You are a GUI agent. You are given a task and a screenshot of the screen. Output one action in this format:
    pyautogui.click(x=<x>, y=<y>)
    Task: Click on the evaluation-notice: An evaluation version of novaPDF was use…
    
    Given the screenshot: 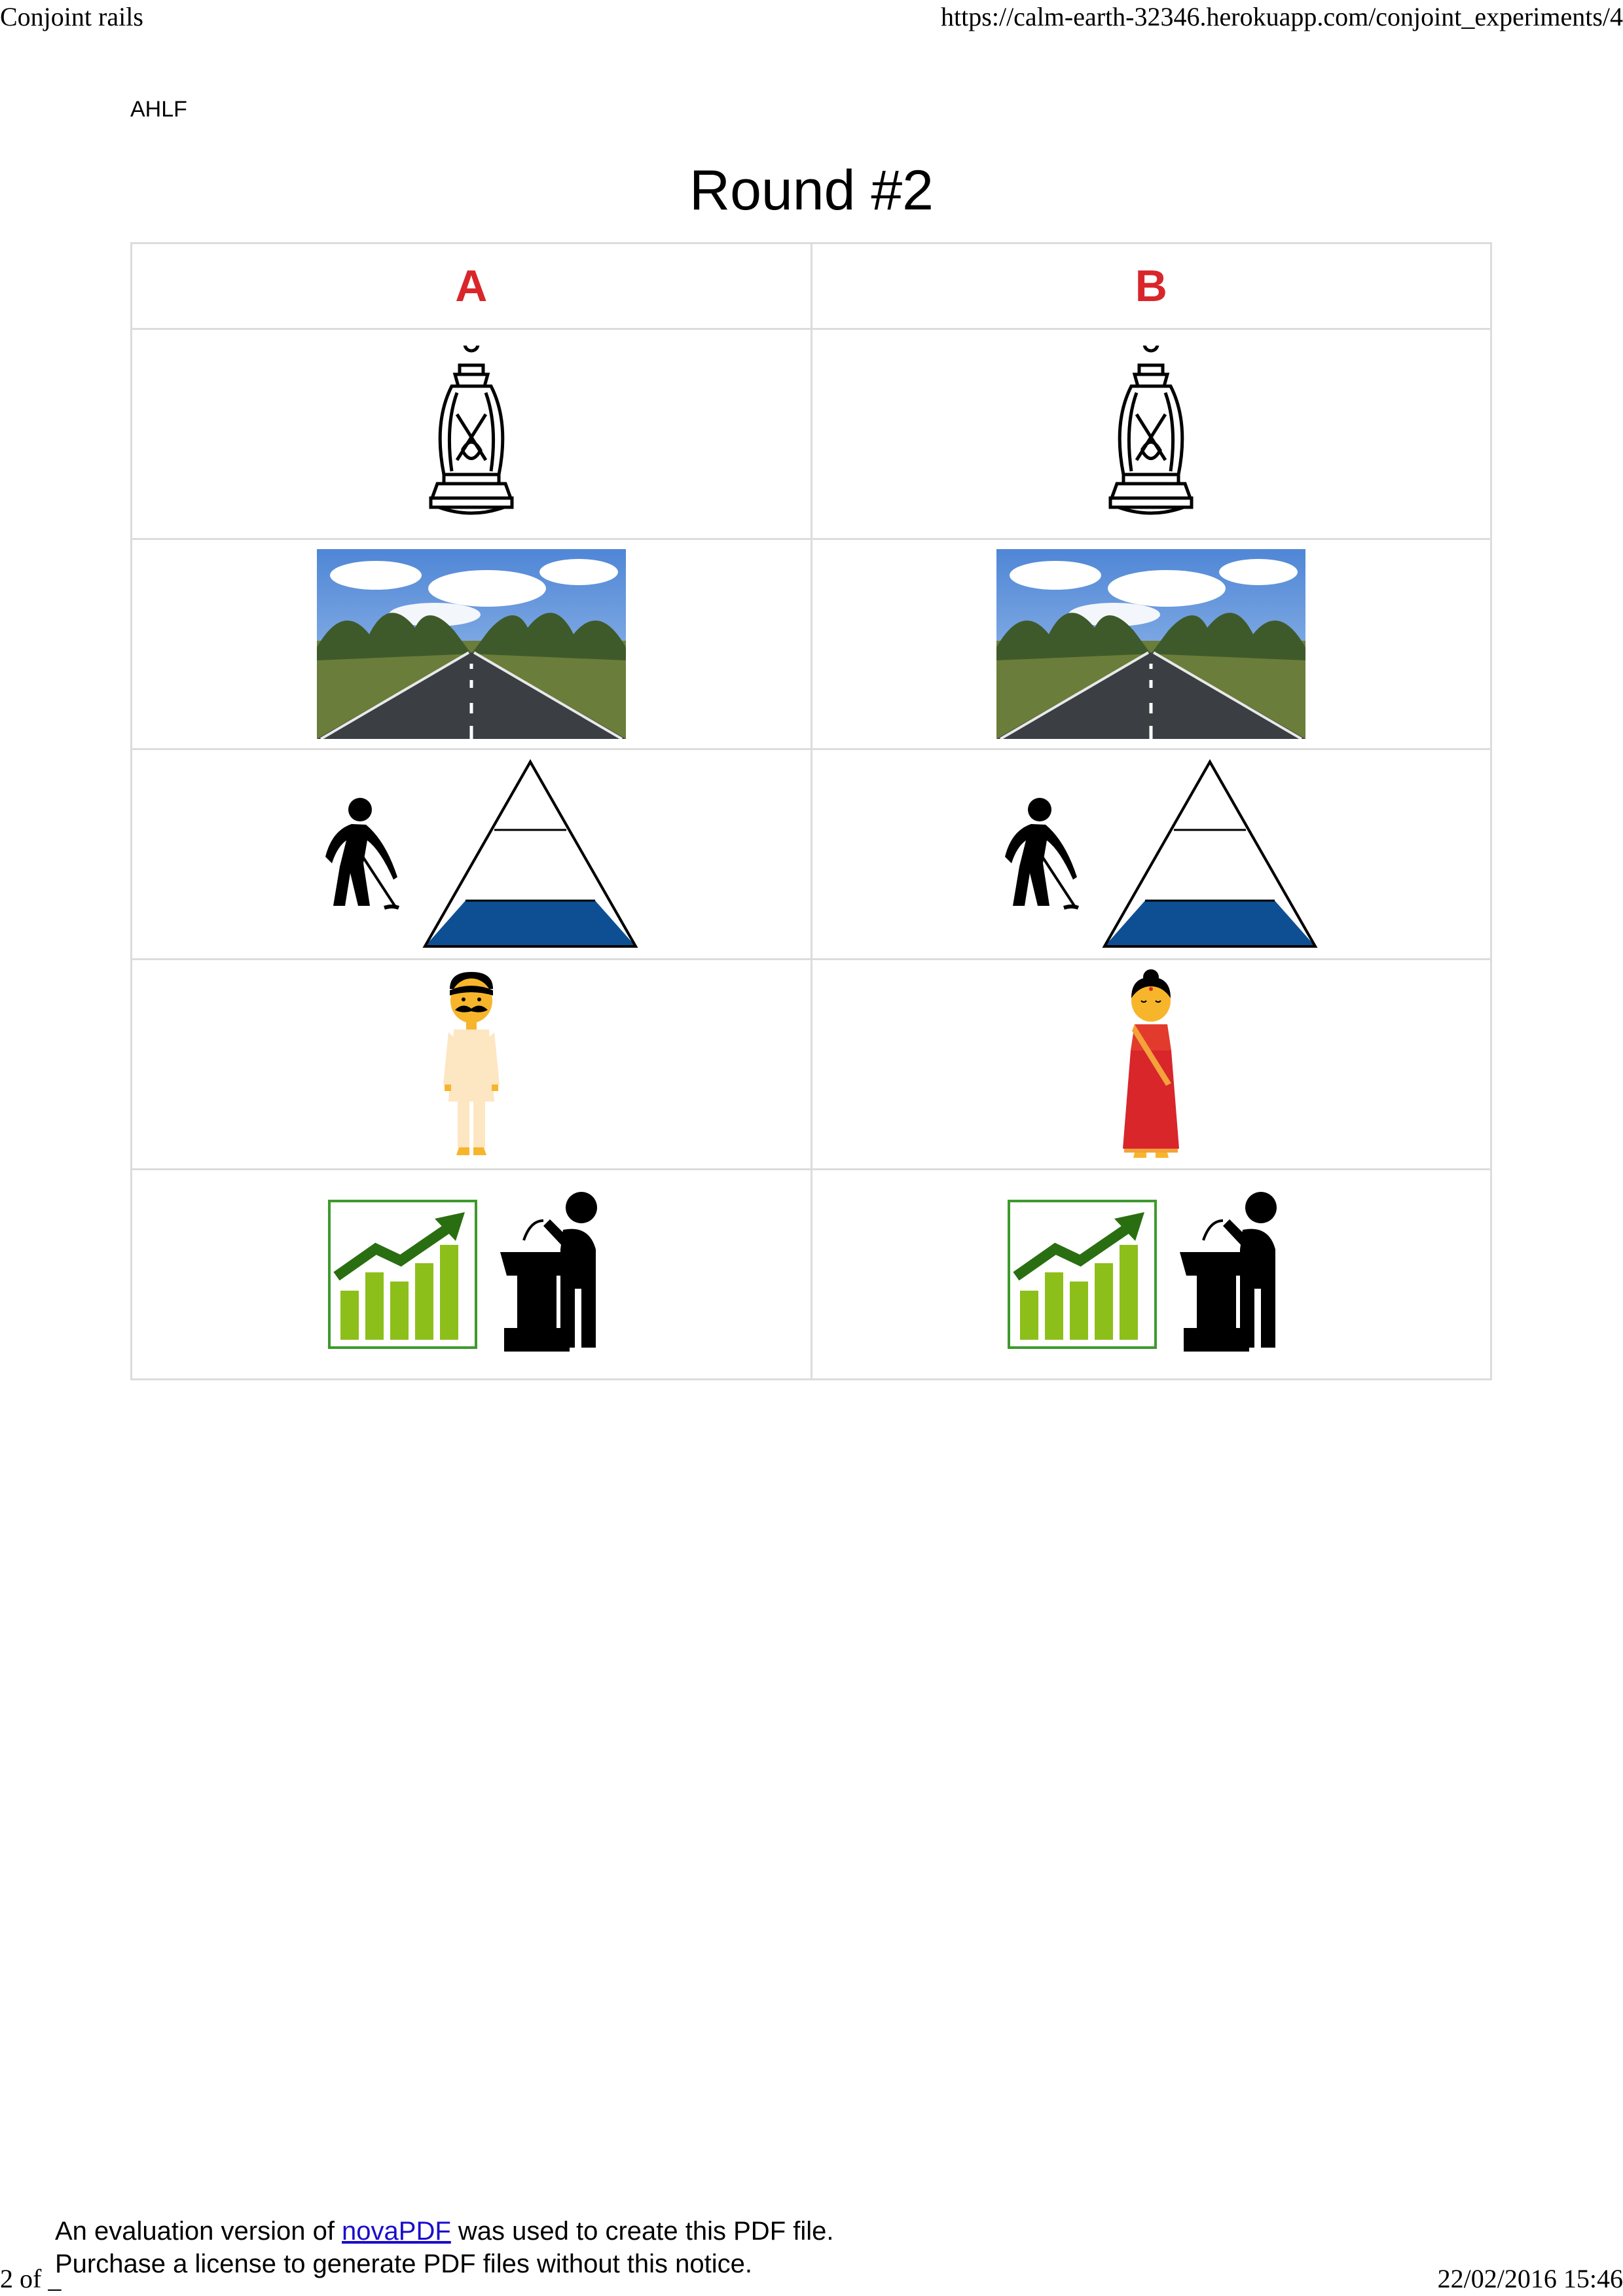 What is the action you would take?
    pyautogui.click(x=444, y=2247)
    